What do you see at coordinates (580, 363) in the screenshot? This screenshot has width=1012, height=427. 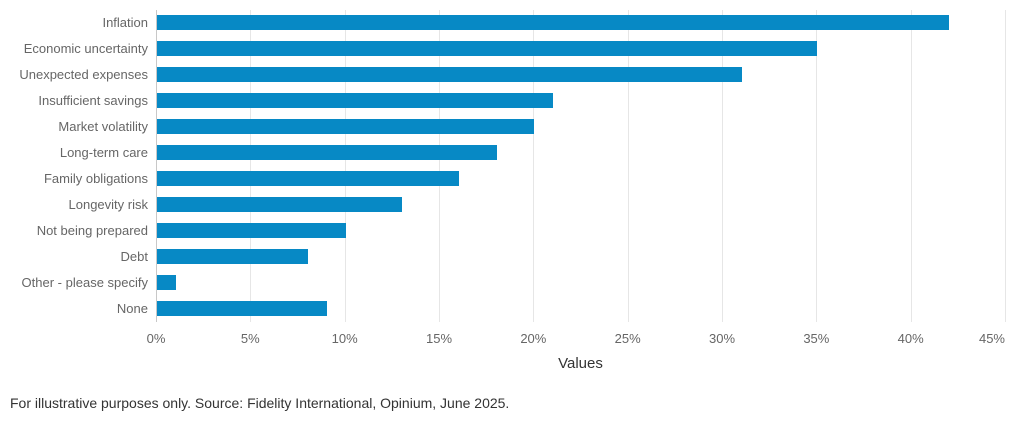 I see `x-axis-title: Values` at bounding box center [580, 363].